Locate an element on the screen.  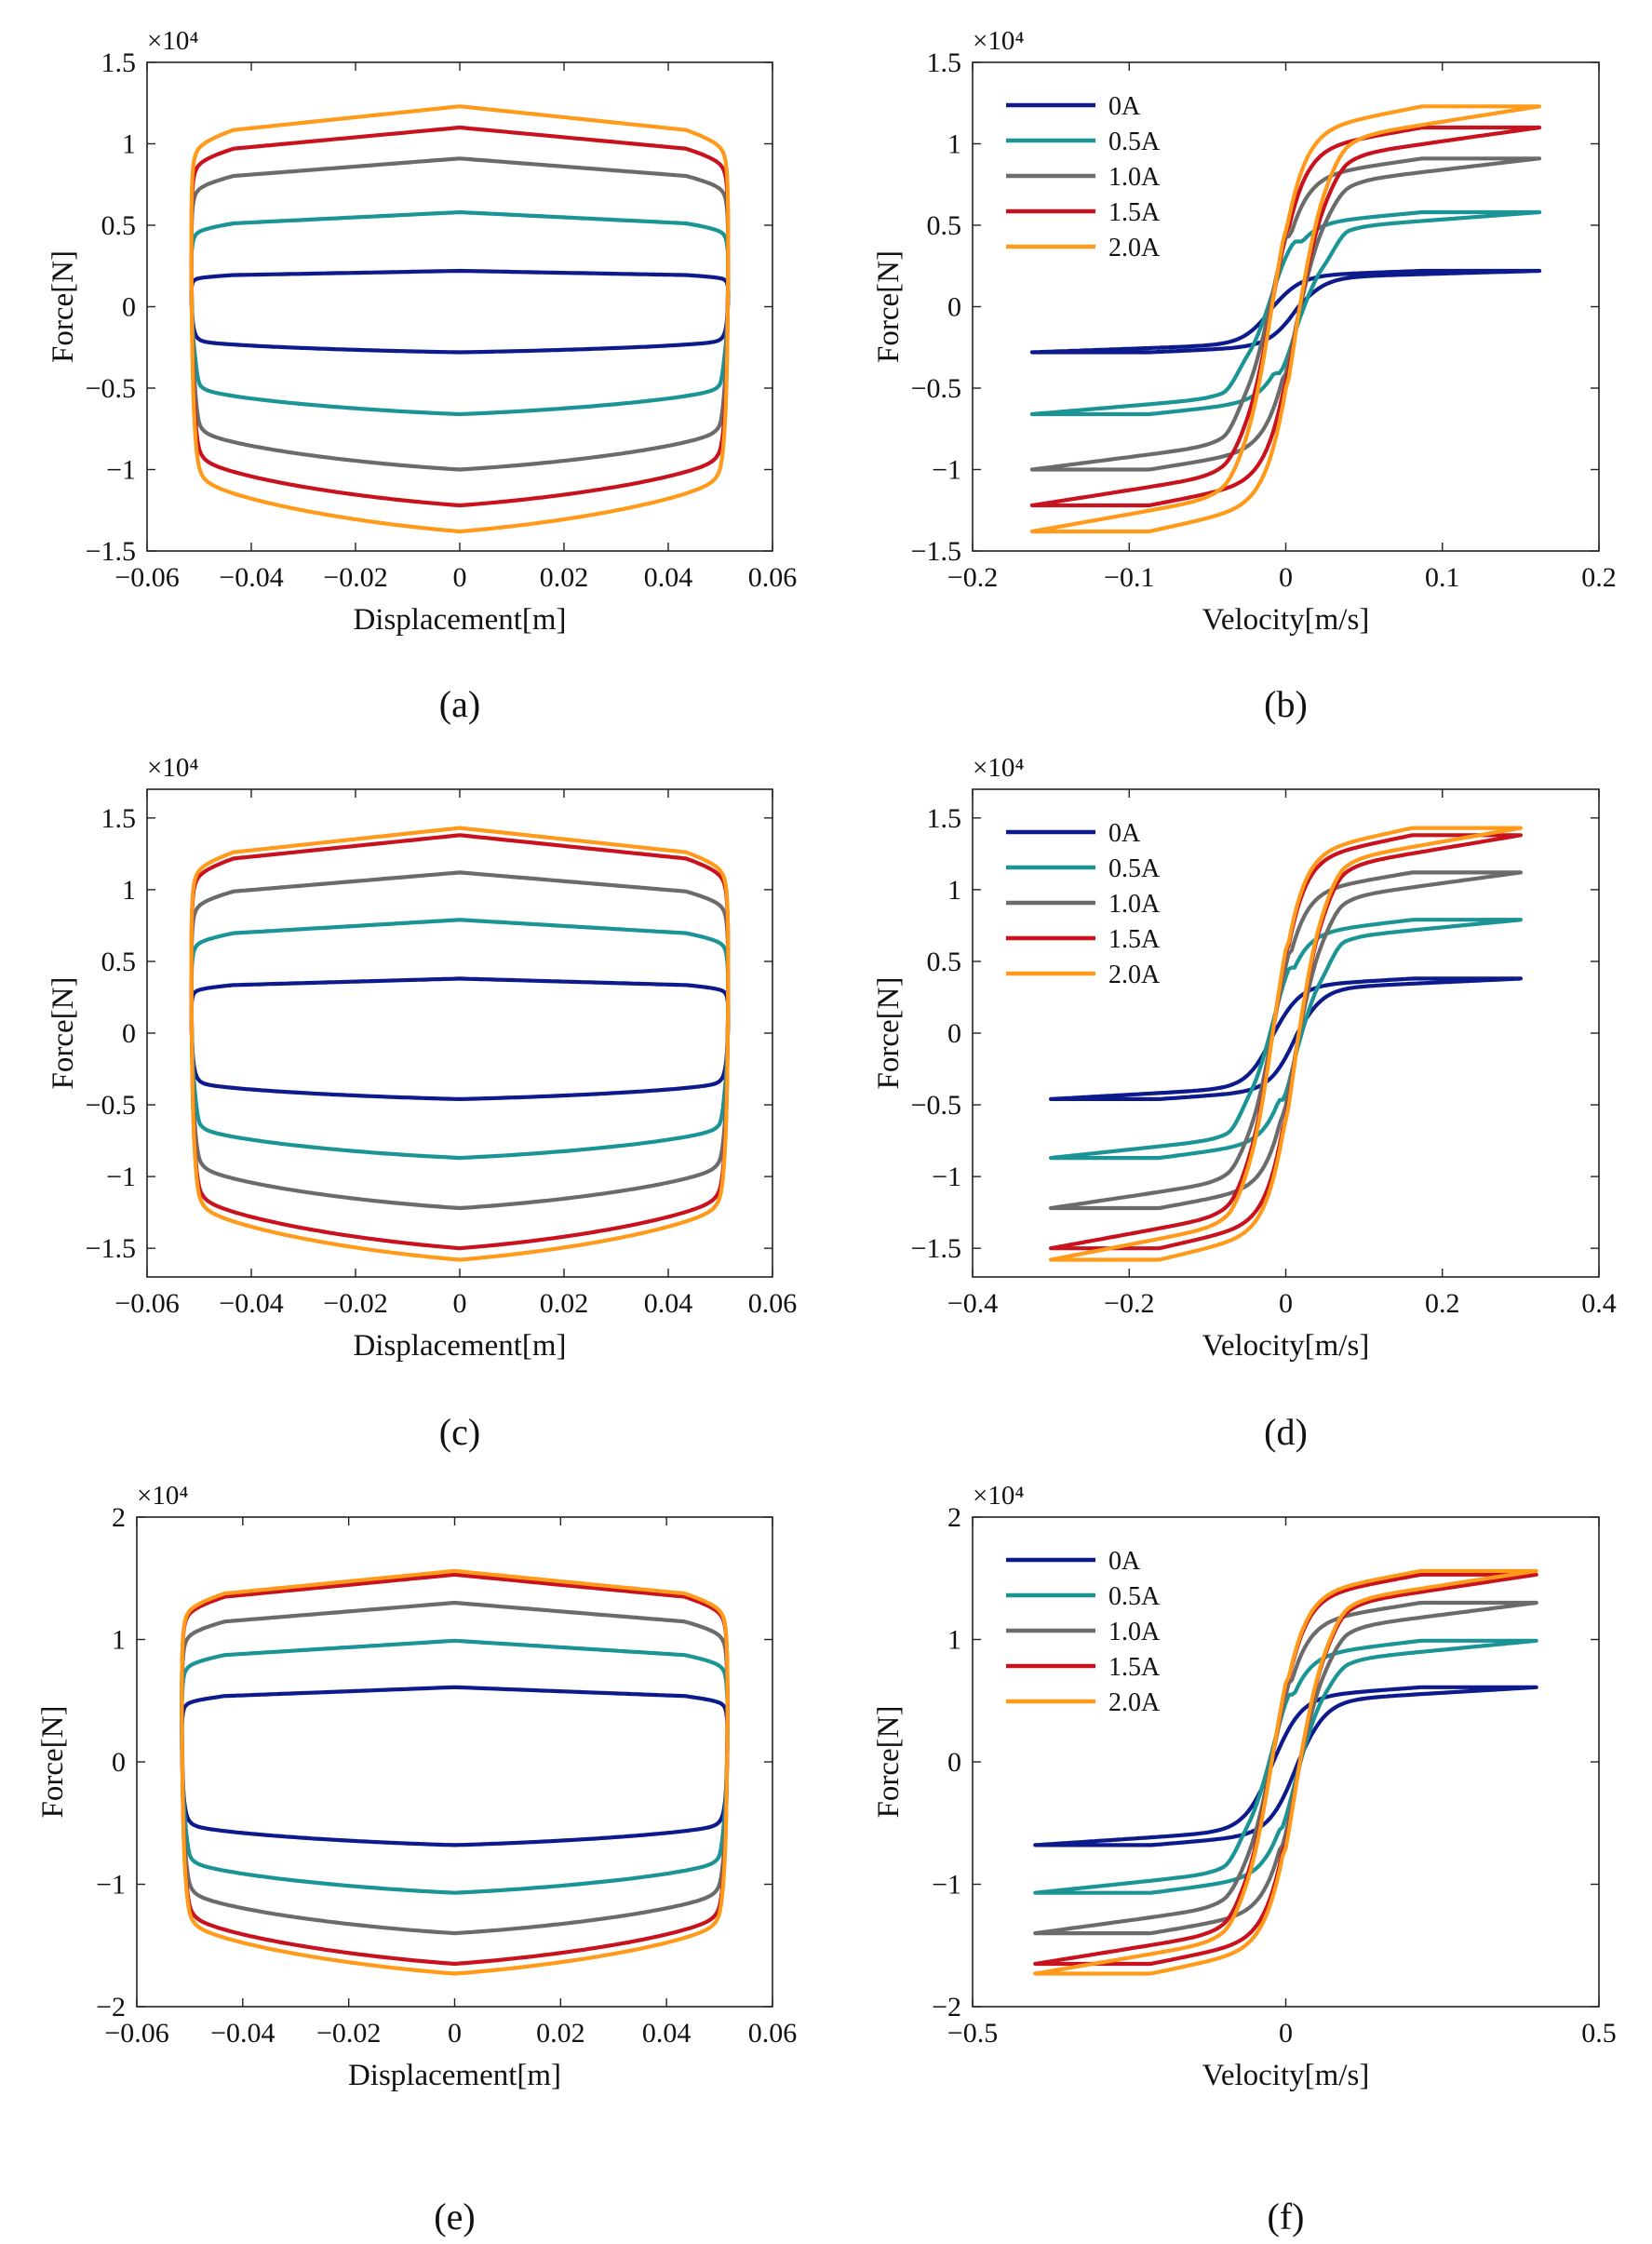
x-tick-label: −0.4 is located at coordinates (973, 1303).